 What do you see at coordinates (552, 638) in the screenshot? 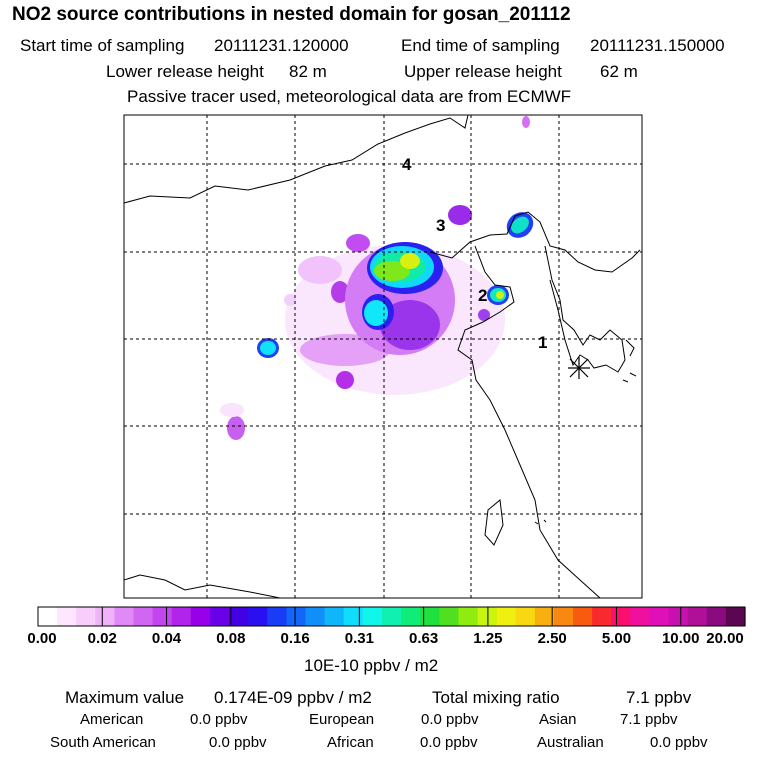
I see `colorbar-tick-label: 2.50` at bounding box center [552, 638].